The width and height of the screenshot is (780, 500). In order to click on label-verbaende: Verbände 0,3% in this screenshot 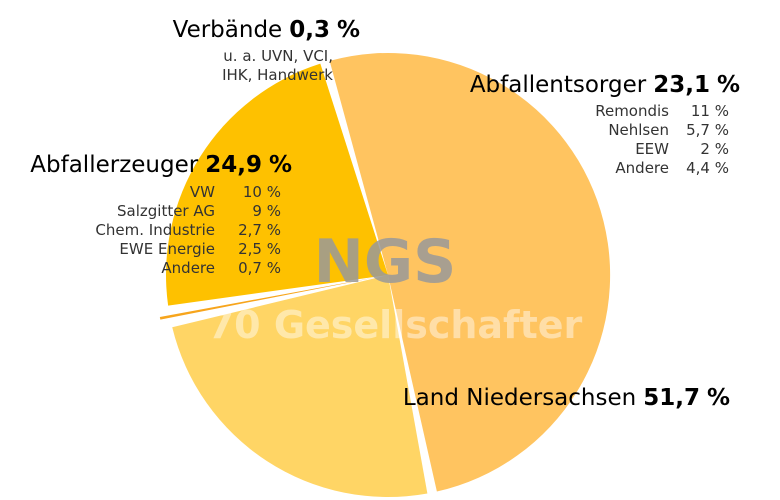, I will do `click(266, 30)`.